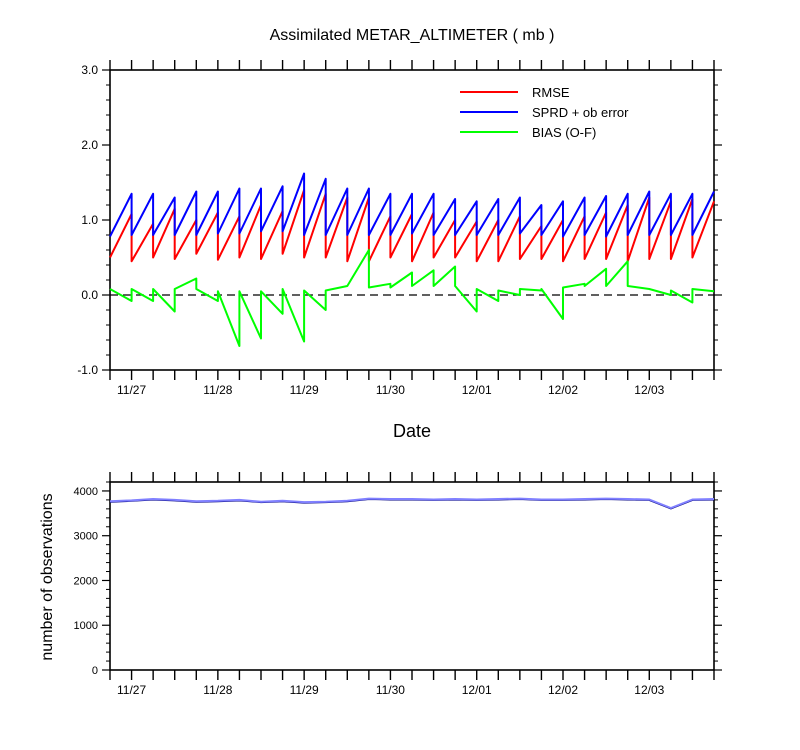 The image size is (800, 750). Describe the element at coordinates (412, 205) in the screenshot. I see `series-line-sprd-ob-error` at that location.